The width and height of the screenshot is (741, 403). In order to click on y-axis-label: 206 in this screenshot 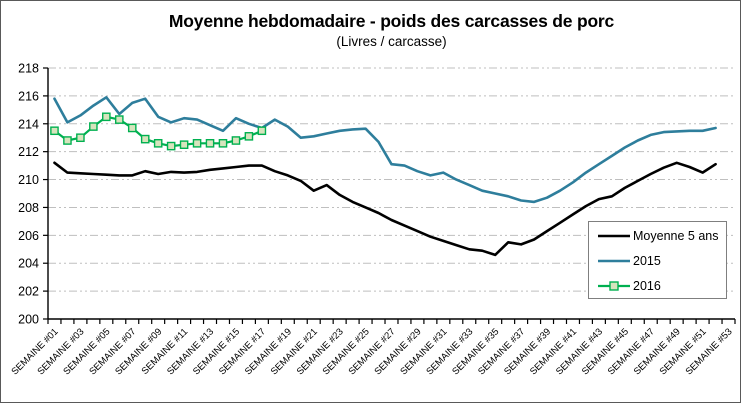, I will do `click(28, 236)`.